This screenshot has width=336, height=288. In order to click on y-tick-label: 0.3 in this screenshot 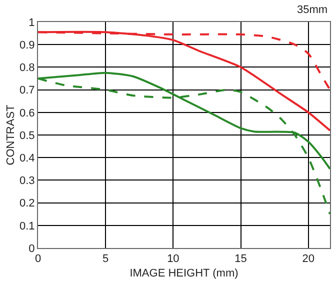, I will do `click(27, 181)`.